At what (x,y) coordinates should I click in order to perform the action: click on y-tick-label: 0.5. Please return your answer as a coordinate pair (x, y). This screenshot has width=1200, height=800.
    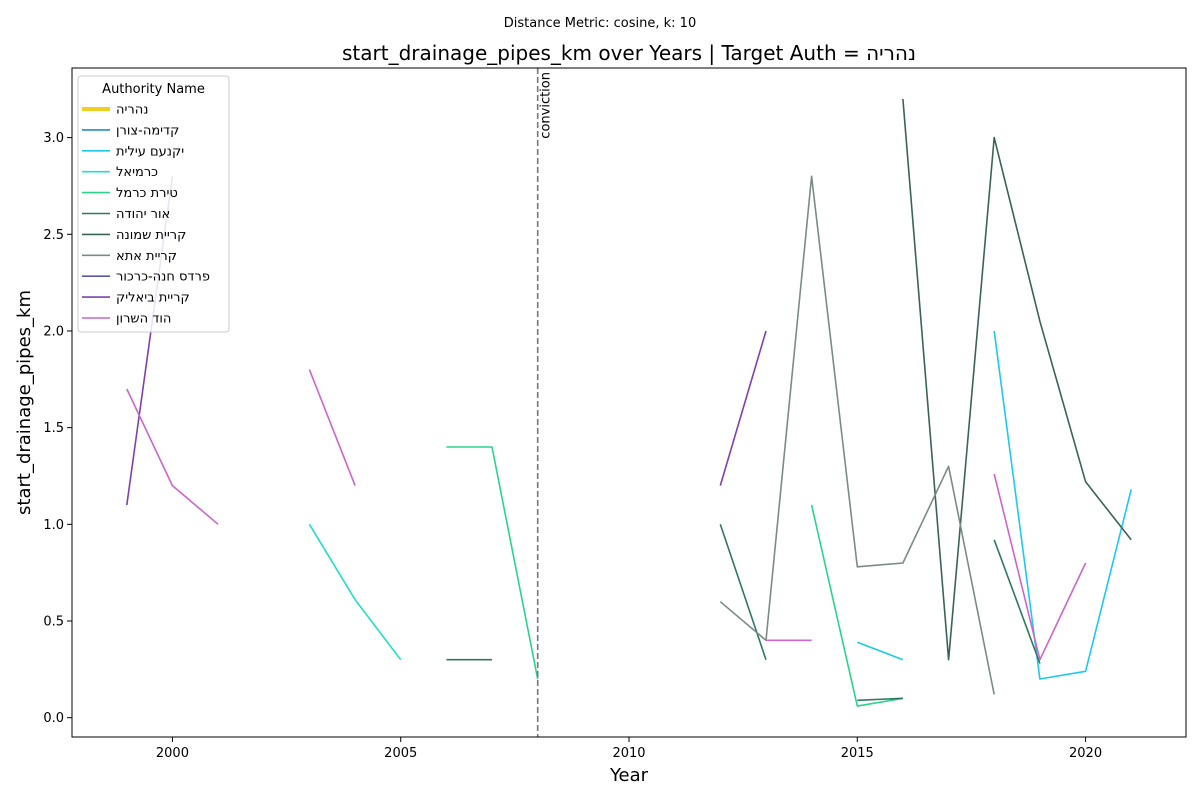
    Looking at the image, I should click on (53, 621).